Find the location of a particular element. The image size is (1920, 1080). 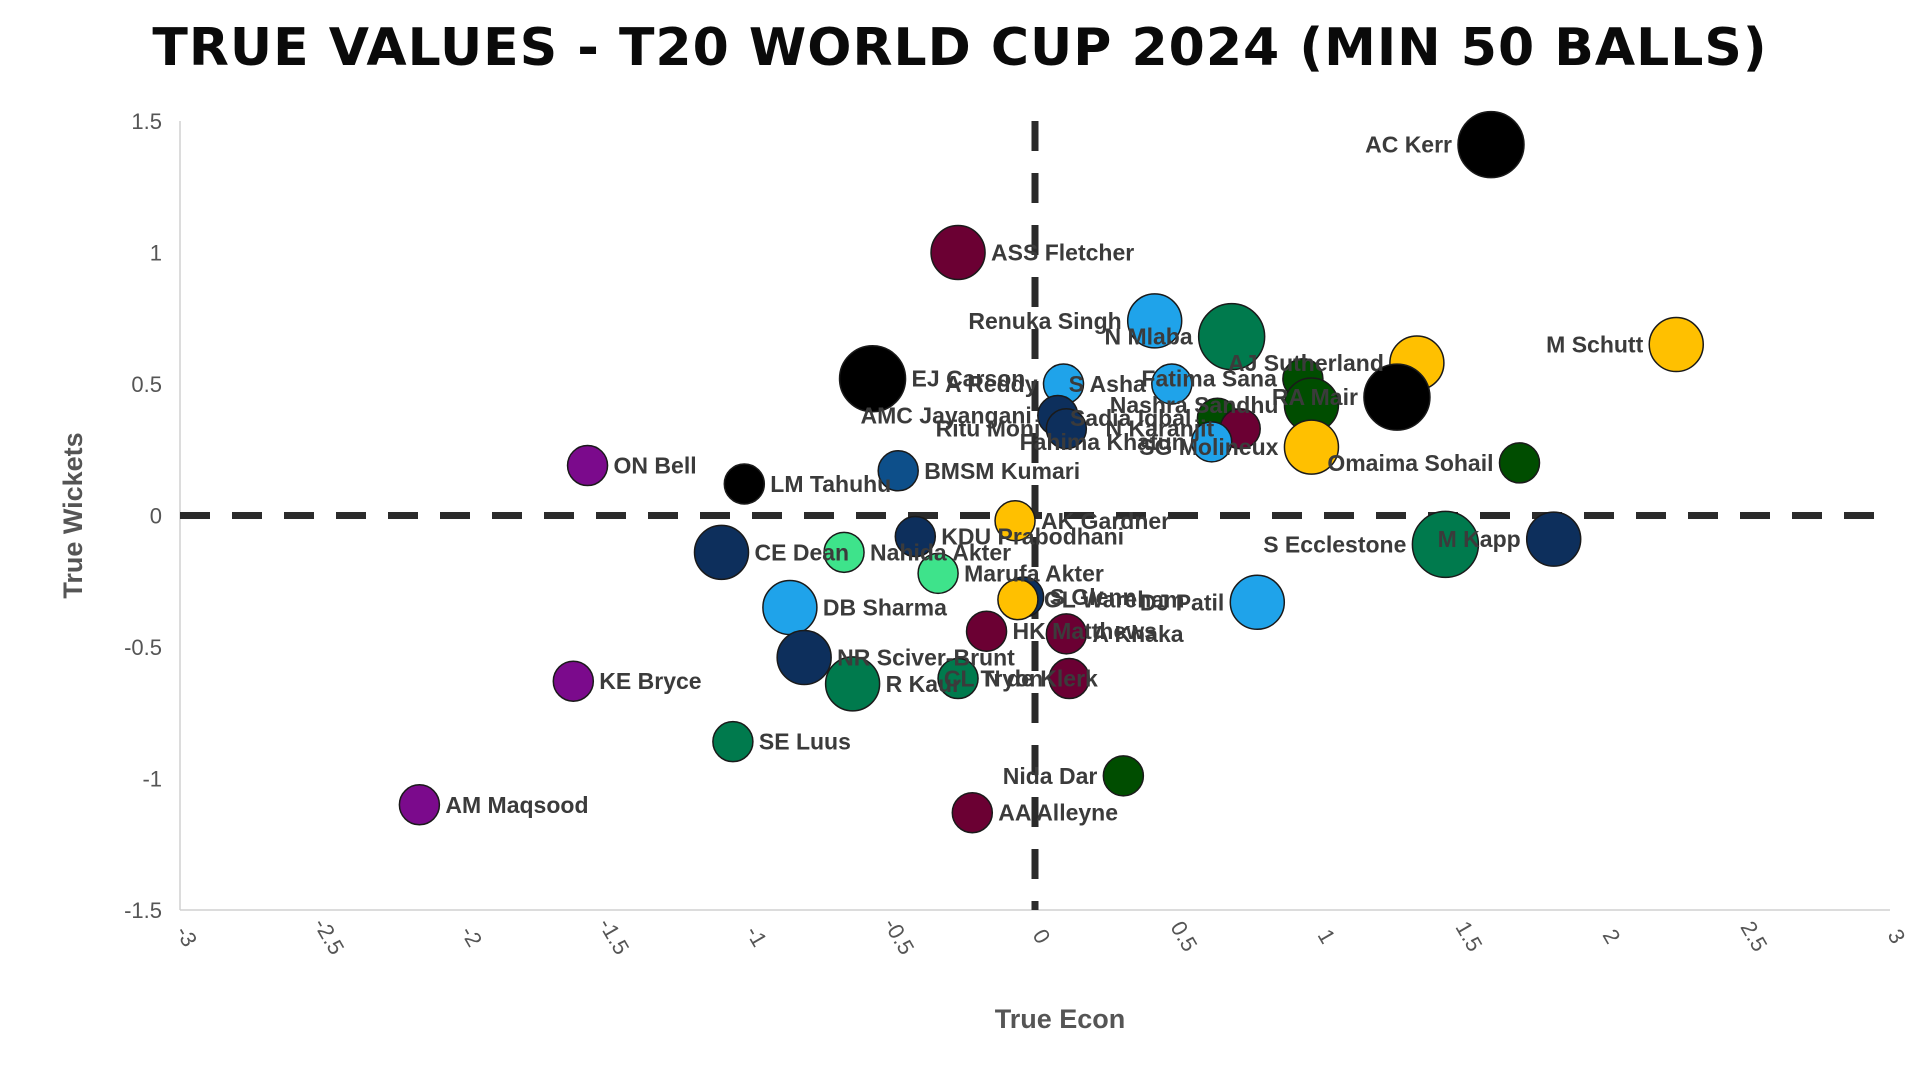

y-tick-label: 1.5 is located at coordinates (146, 121).